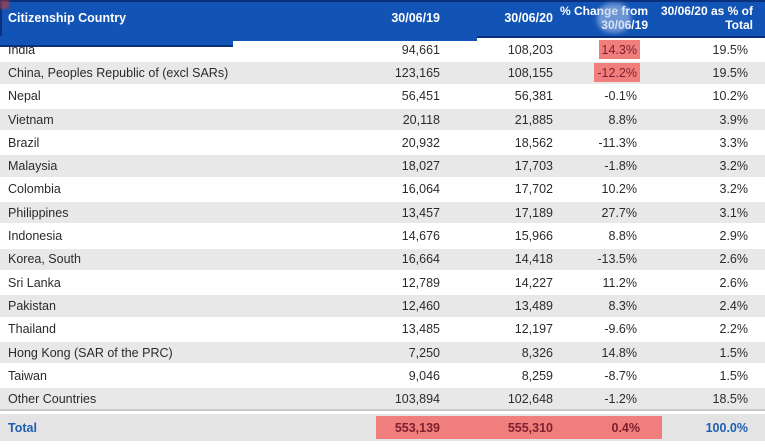 Image resolution: width=765 pixels, height=447 pixels. Describe the element at coordinates (603, 352) in the screenshot. I see `pct-change-cell: 14.8%` at that location.